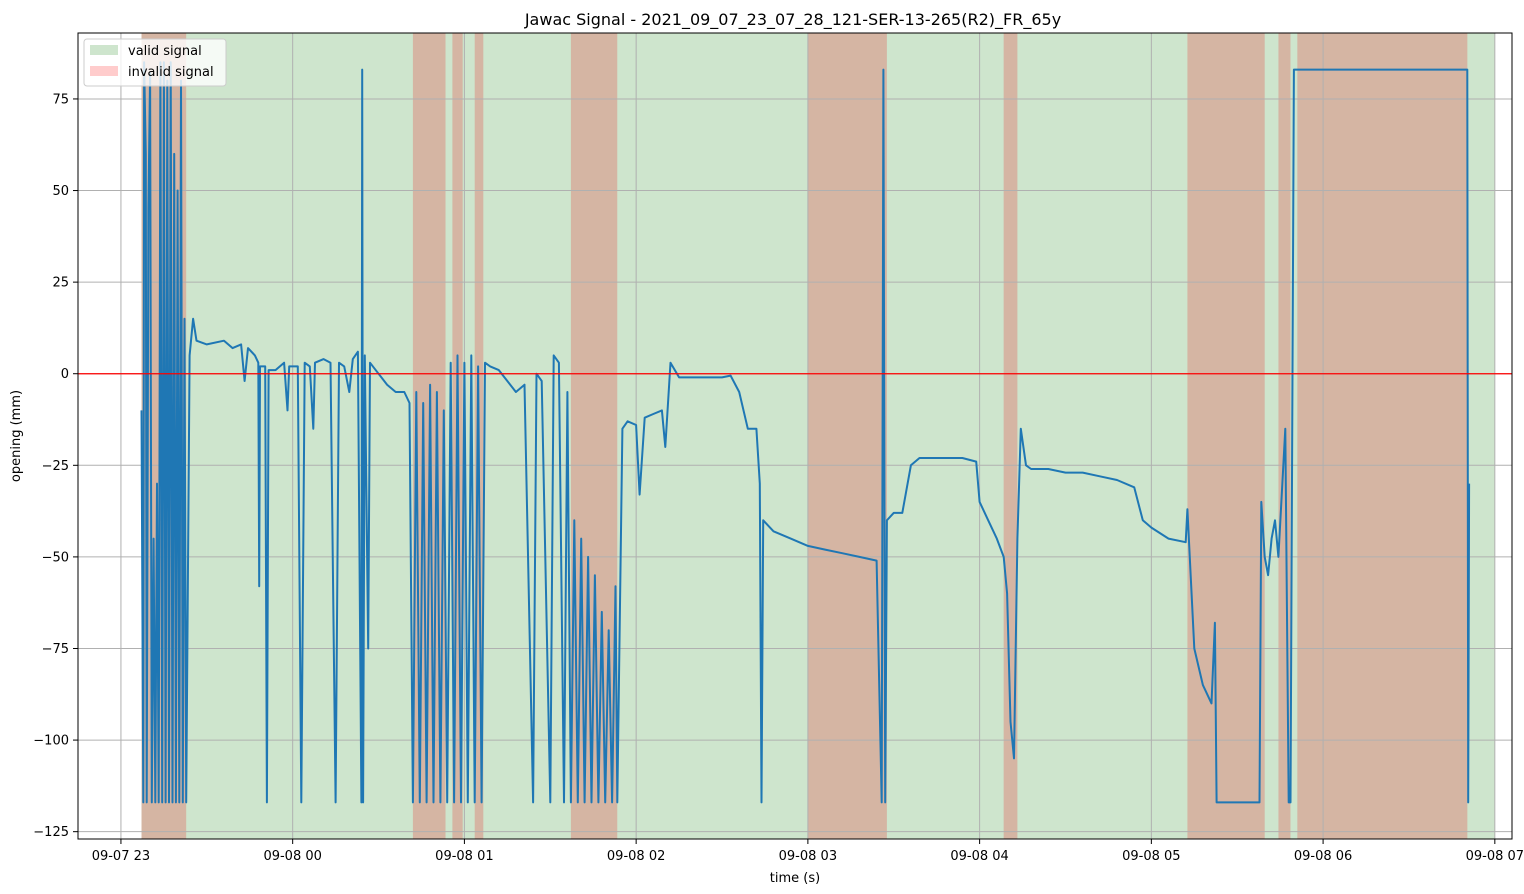 Image resolution: width=1524 pixels, height=894 pixels. What do you see at coordinates (808, 856) in the screenshot?
I see `x-tick-label: 09-08 03` at bounding box center [808, 856].